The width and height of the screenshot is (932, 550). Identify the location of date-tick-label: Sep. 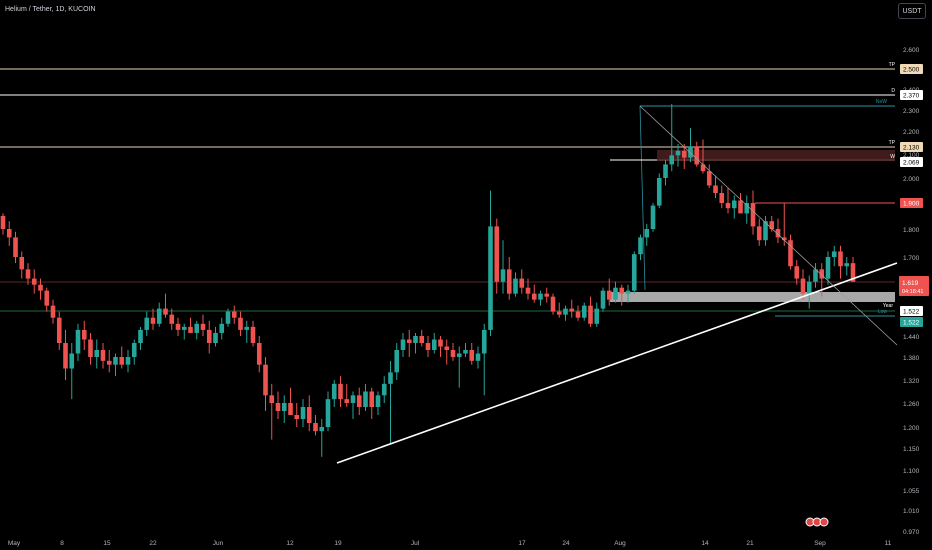
(820, 543).